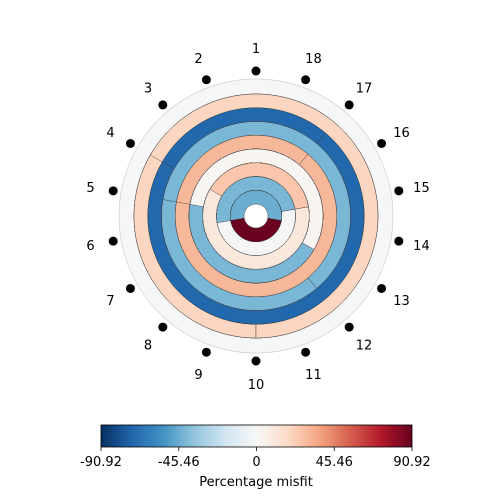 The width and height of the screenshot is (500, 500). Describe the element at coordinates (401, 301) in the screenshot. I see `segment-label-13: 13` at that location.